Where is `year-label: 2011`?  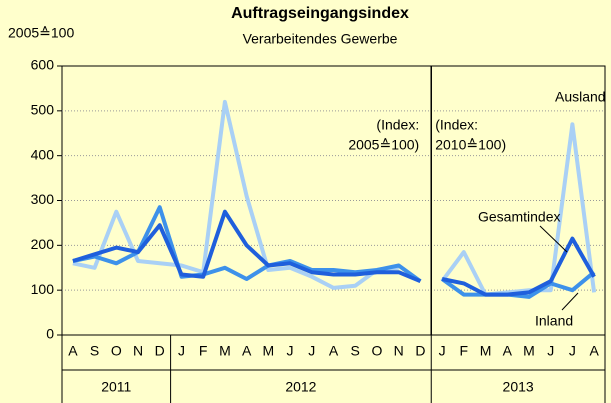 year-label: 2011 is located at coordinates (116, 387).